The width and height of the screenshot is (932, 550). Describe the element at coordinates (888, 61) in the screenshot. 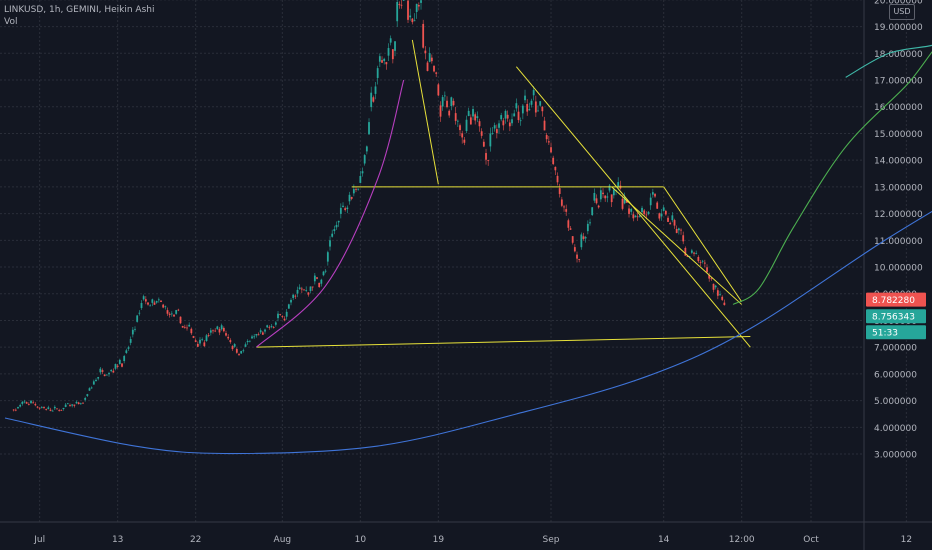

I see `curve-teal` at that location.